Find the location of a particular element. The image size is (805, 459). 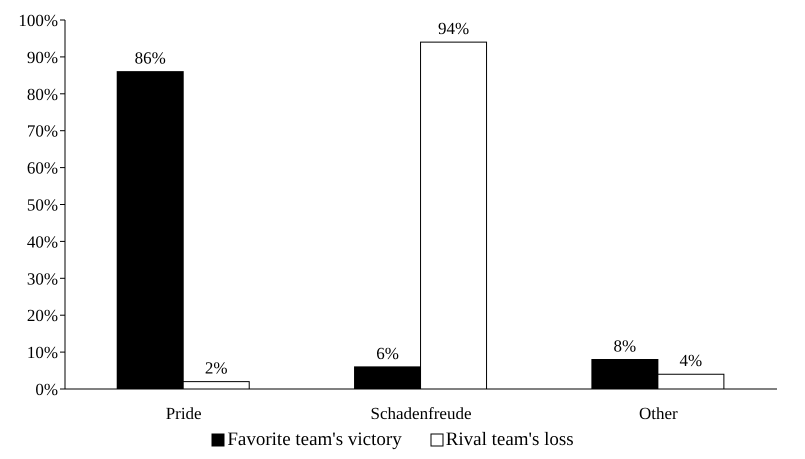

legend-label: Favorite team's victory is located at coordinates (314, 440).